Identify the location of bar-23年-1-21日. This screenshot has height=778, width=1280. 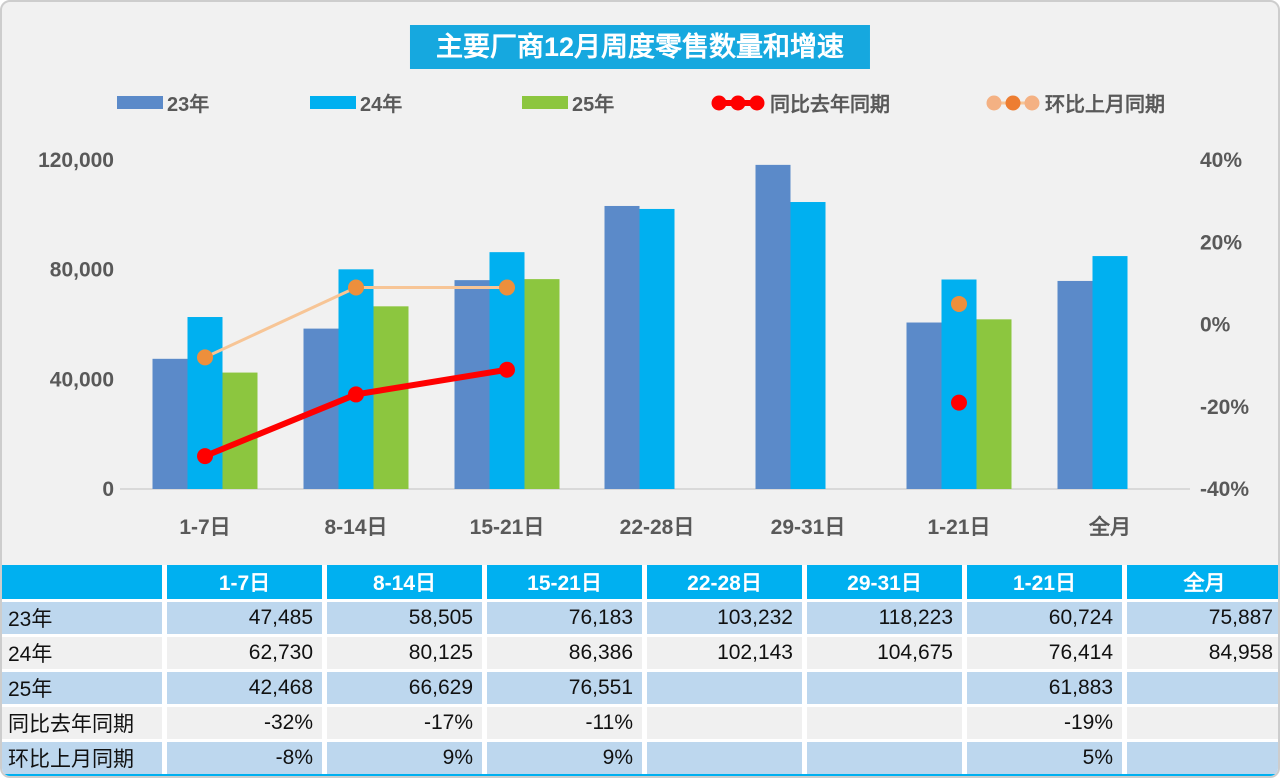
(924, 405).